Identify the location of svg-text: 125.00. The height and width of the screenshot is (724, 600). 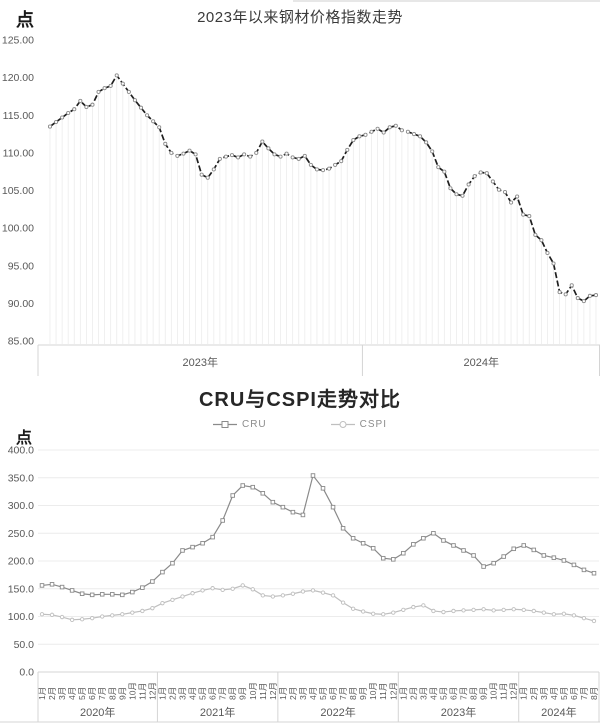
(18, 41).